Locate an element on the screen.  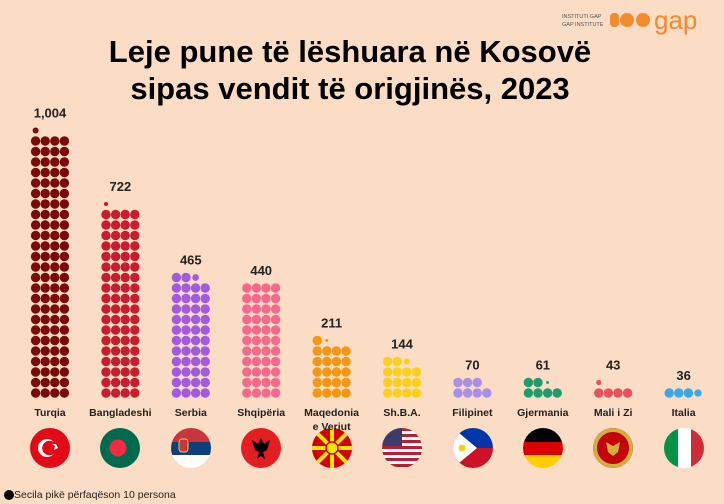
value-label: 43 is located at coordinates (613, 365).